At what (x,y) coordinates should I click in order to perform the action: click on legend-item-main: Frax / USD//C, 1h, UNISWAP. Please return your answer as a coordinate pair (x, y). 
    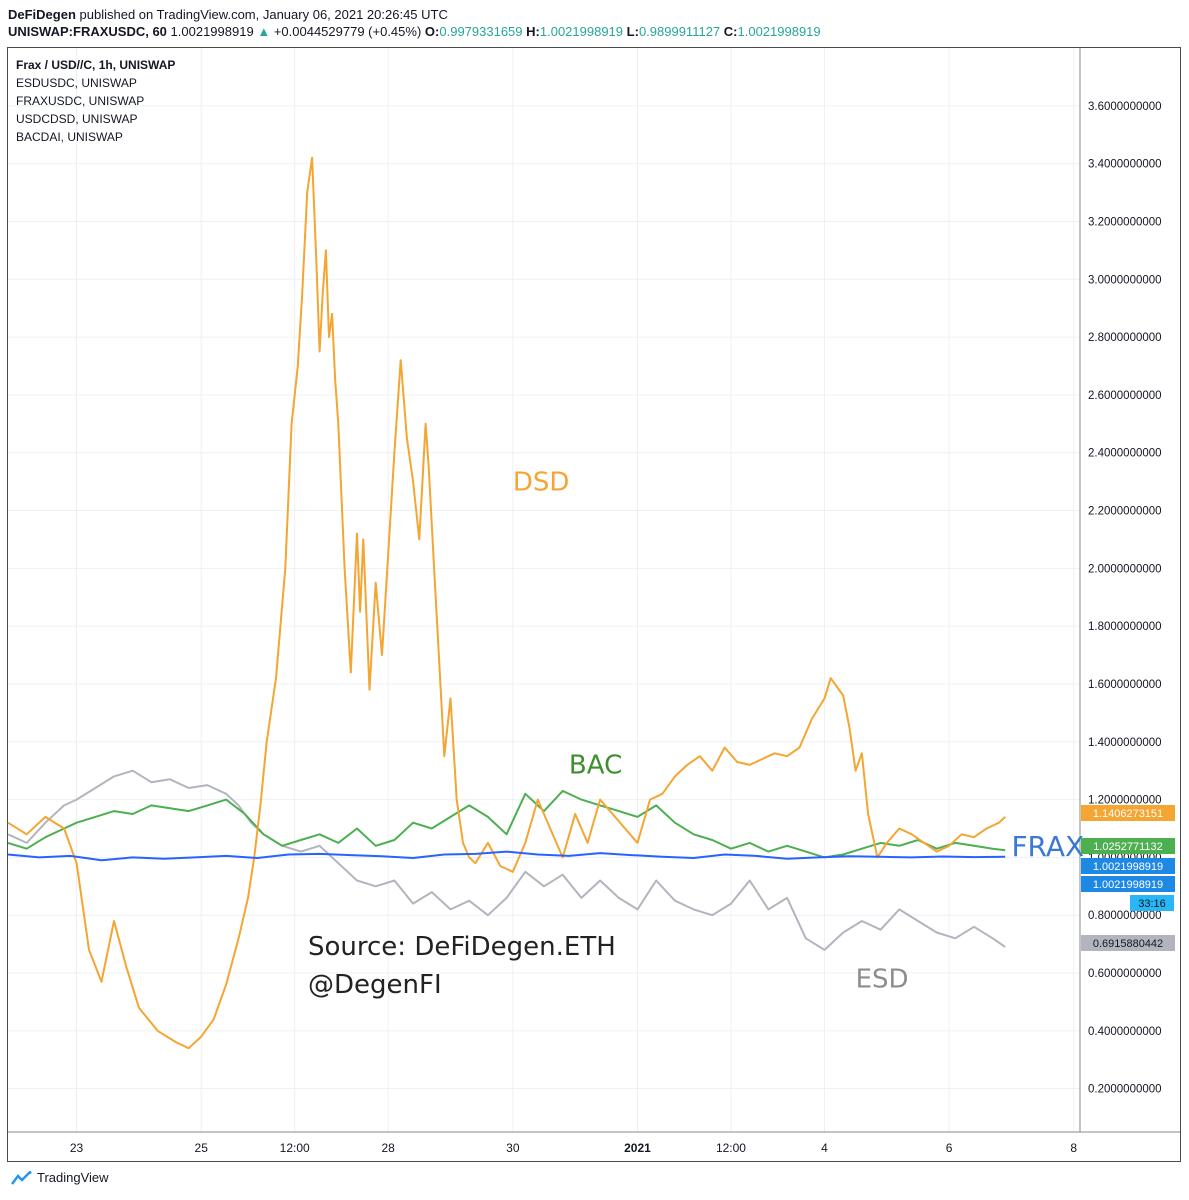
    Looking at the image, I should click on (96, 65).